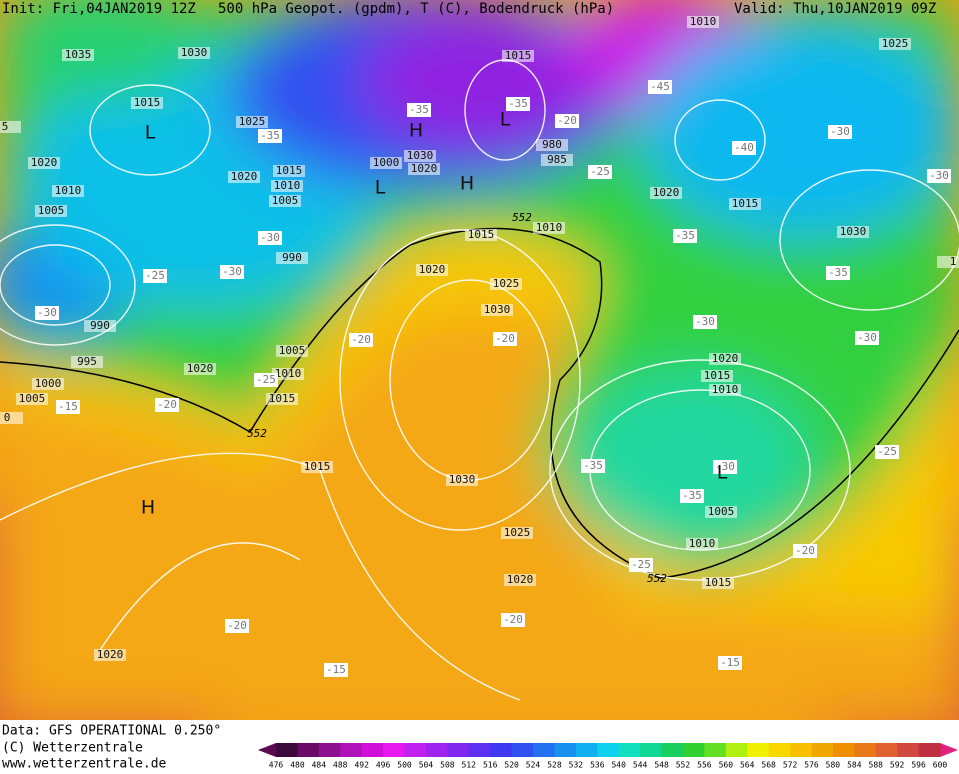 The image size is (959, 774). What do you see at coordinates (426, 765) in the screenshot?
I see `colorbar-tick-label: 504` at bounding box center [426, 765].